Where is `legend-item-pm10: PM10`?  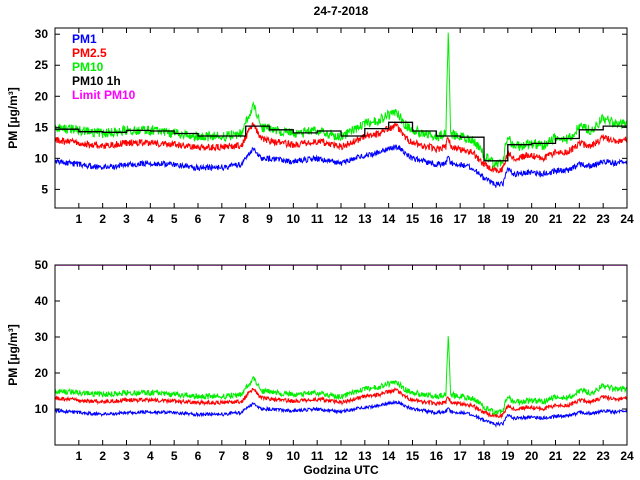 legend-item-pm10: PM10 is located at coordinates (88, 67).